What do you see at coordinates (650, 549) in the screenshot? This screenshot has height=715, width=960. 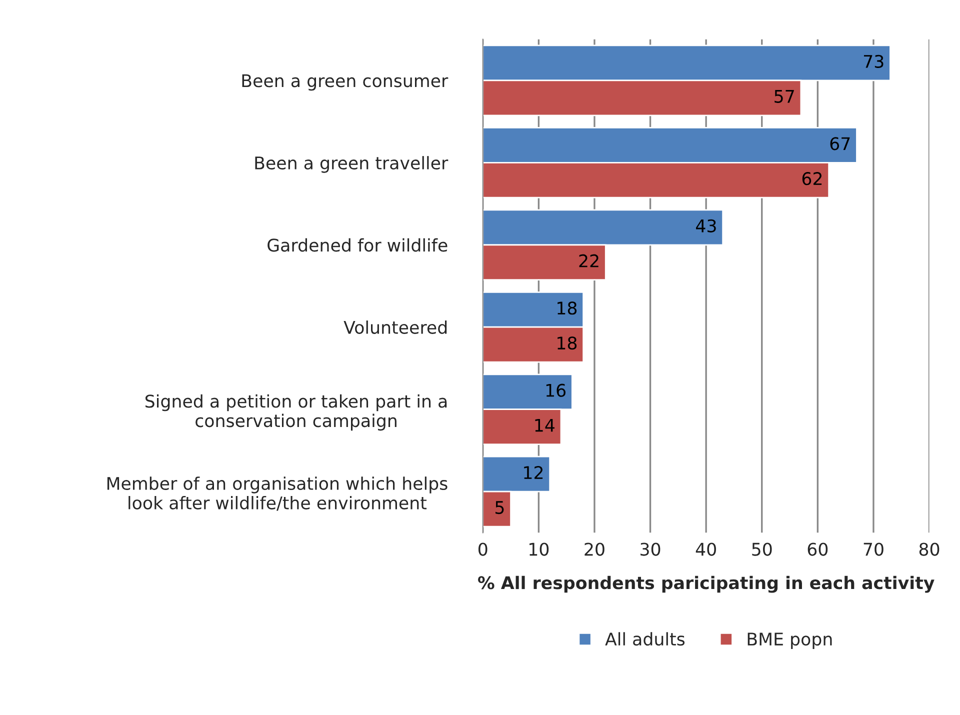 I see `x-tick-label: 30` at bounding box center [650, 549].